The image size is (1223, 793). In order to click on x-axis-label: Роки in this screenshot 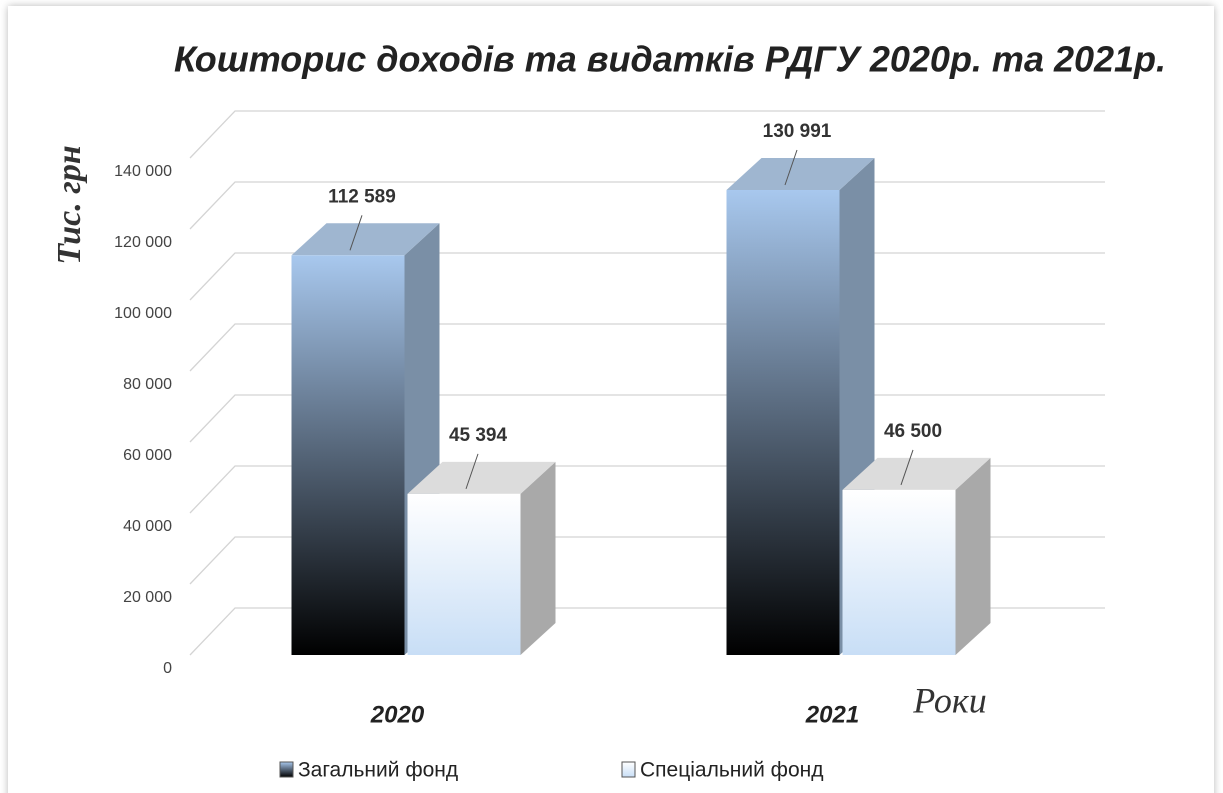, I will do `click(949, 700)`.